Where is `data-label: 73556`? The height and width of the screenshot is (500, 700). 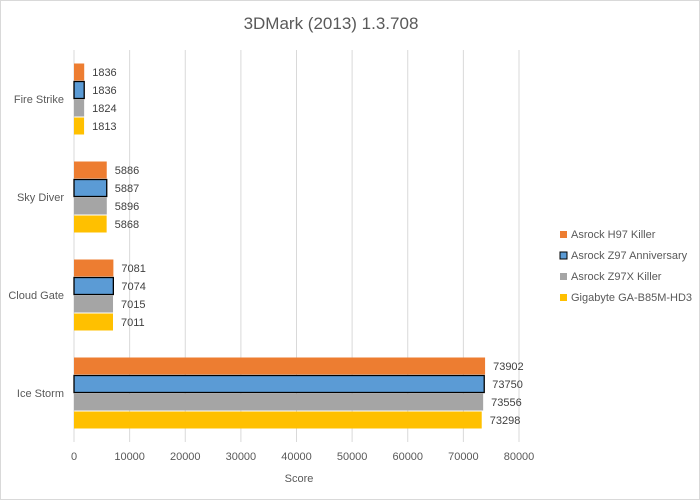 data-label: 73556 is located at coordinates (506, 403).